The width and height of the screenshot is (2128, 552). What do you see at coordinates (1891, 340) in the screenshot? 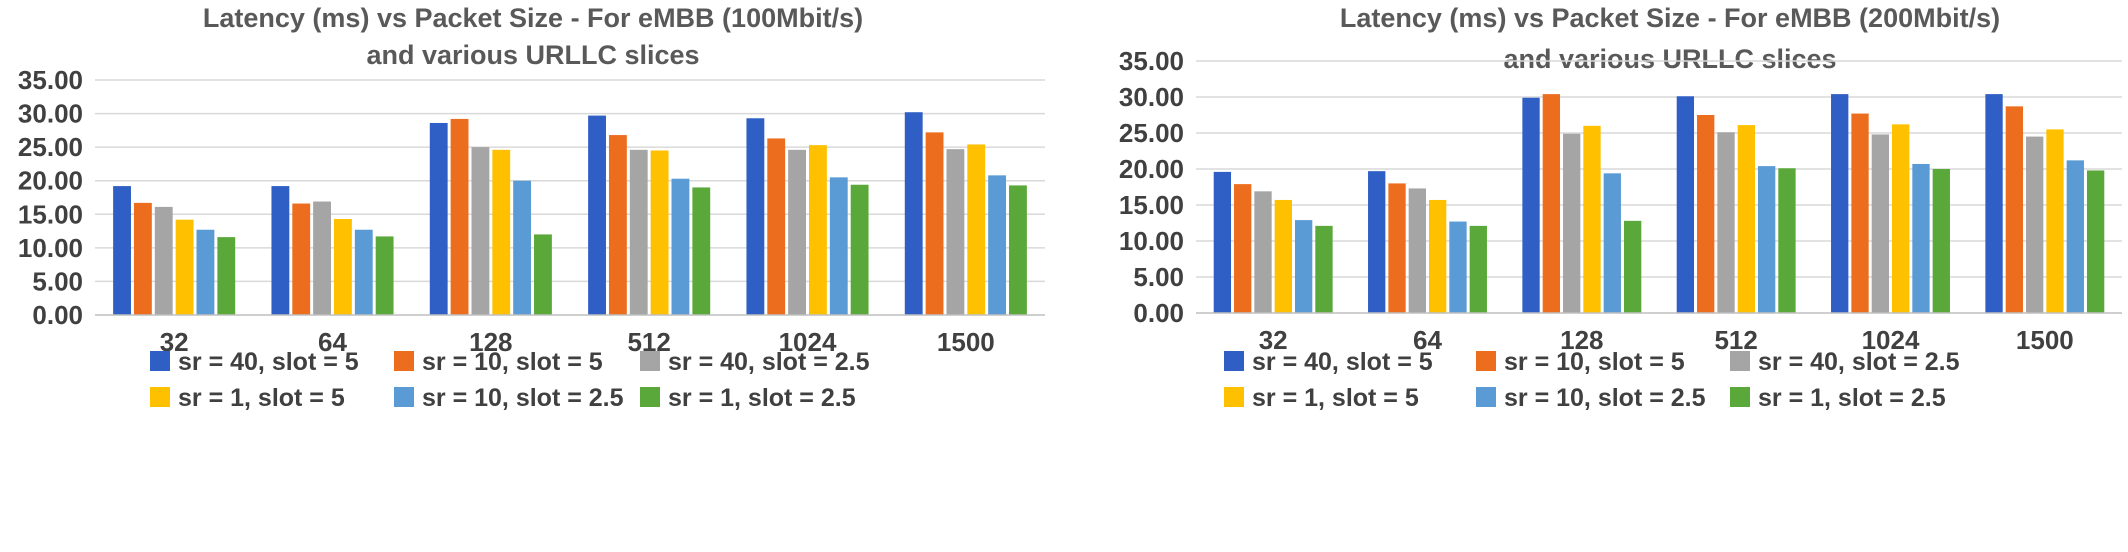
I see `x-tick-label: 1024` at bounding box center [1891, 340].